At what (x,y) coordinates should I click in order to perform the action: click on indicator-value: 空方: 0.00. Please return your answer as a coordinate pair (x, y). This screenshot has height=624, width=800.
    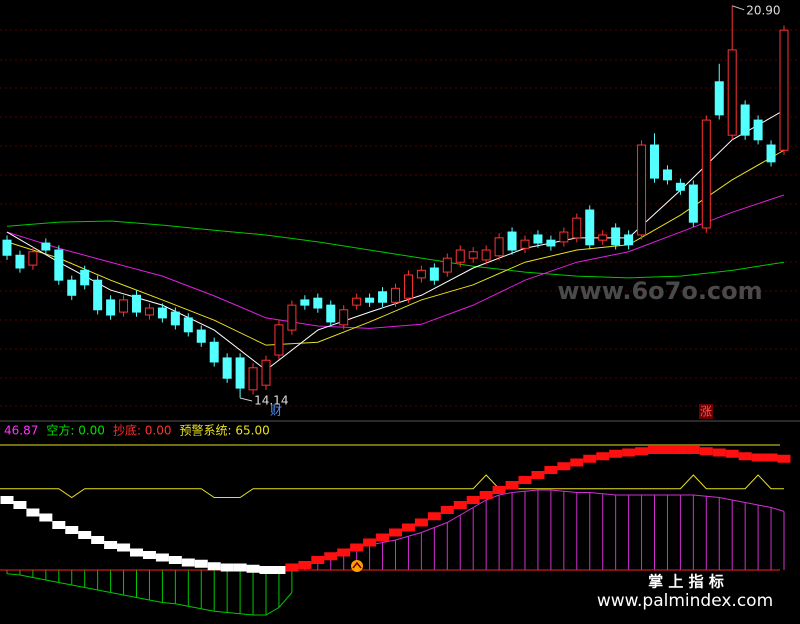
    Looking at the image, I should click on (75, 430).